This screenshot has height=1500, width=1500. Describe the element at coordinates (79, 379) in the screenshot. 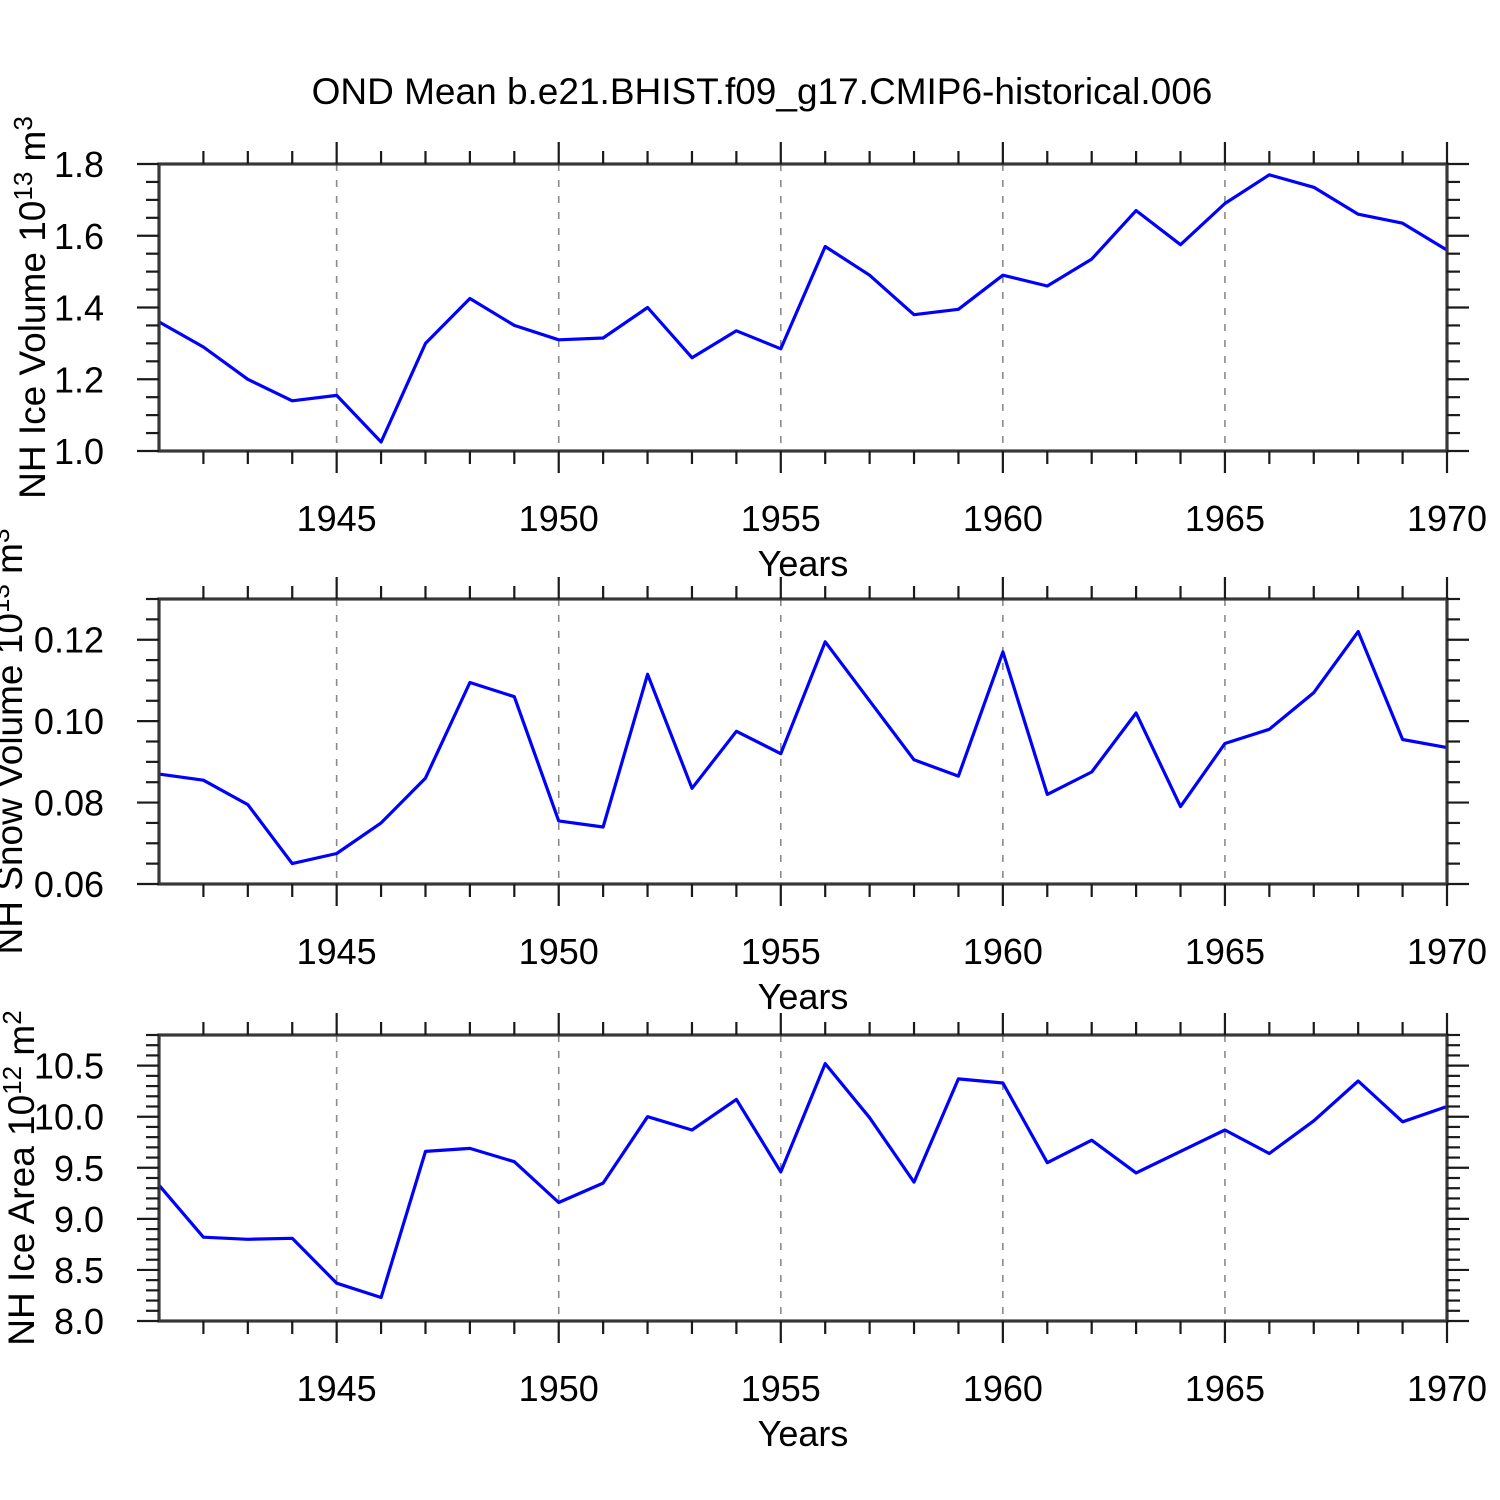

I see `y-tick-label: 1.2` at that location.